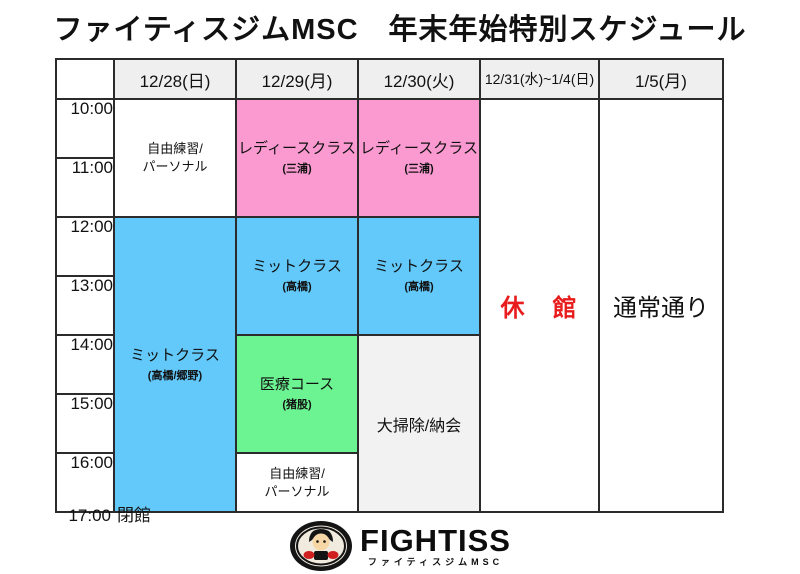 This screenshot has height=574, width=800. Describe the element at coordinates (419, 276) in the screenshot. I see `cell-1230-mitt-class: ミットクラス (高橋)` at that location.